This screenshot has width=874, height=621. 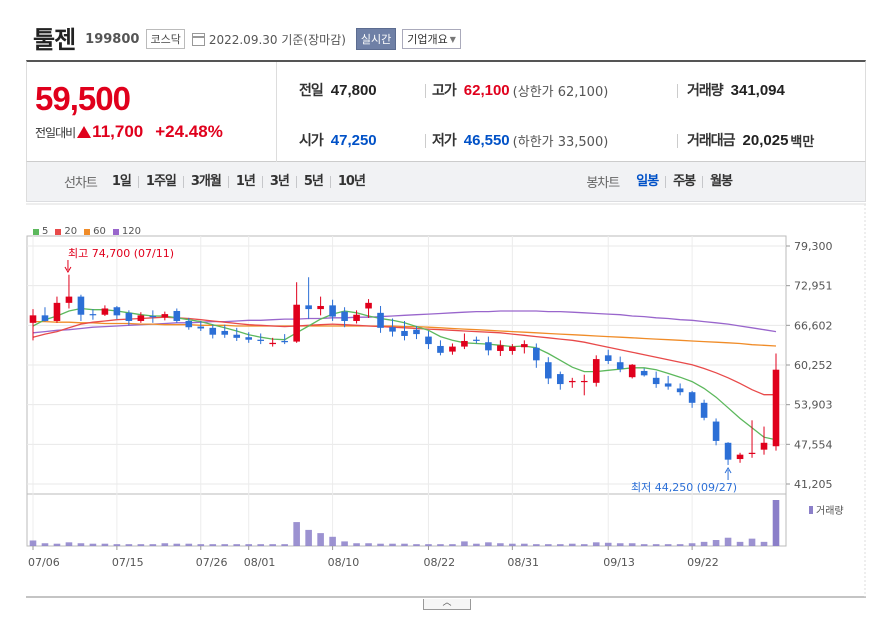 What do you see at coordinates (427, 39) in the screenshot?
I see `company-overview-label: 기업개요` at bounding box center [427, 39].